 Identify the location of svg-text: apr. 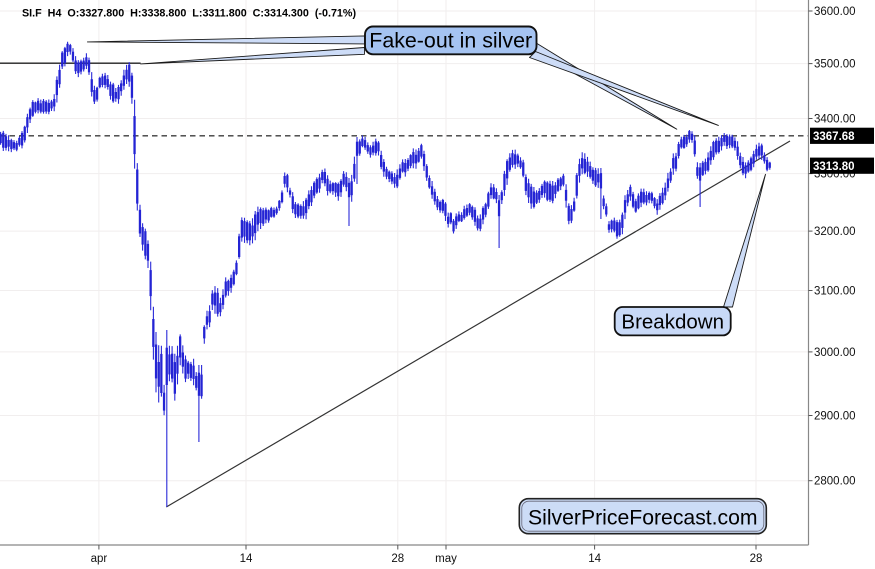
(99, 559).